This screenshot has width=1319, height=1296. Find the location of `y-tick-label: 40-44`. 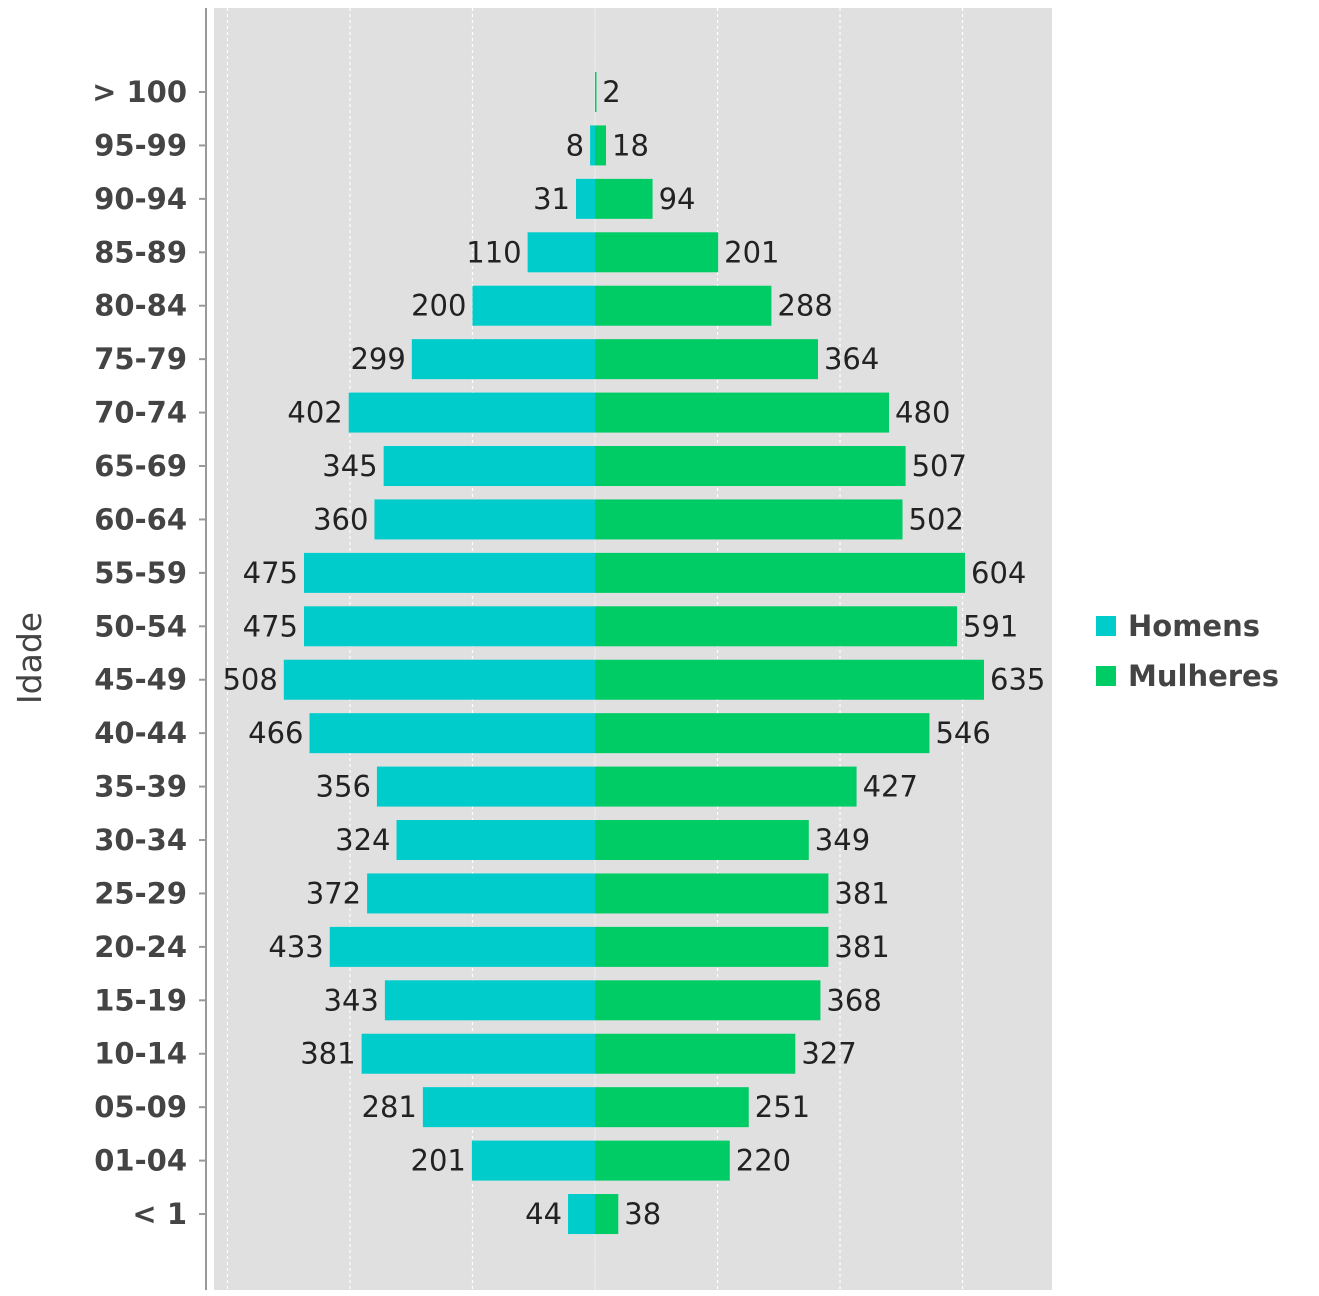

y-tick-label: 40-44 is located at coordinates (140, 733).